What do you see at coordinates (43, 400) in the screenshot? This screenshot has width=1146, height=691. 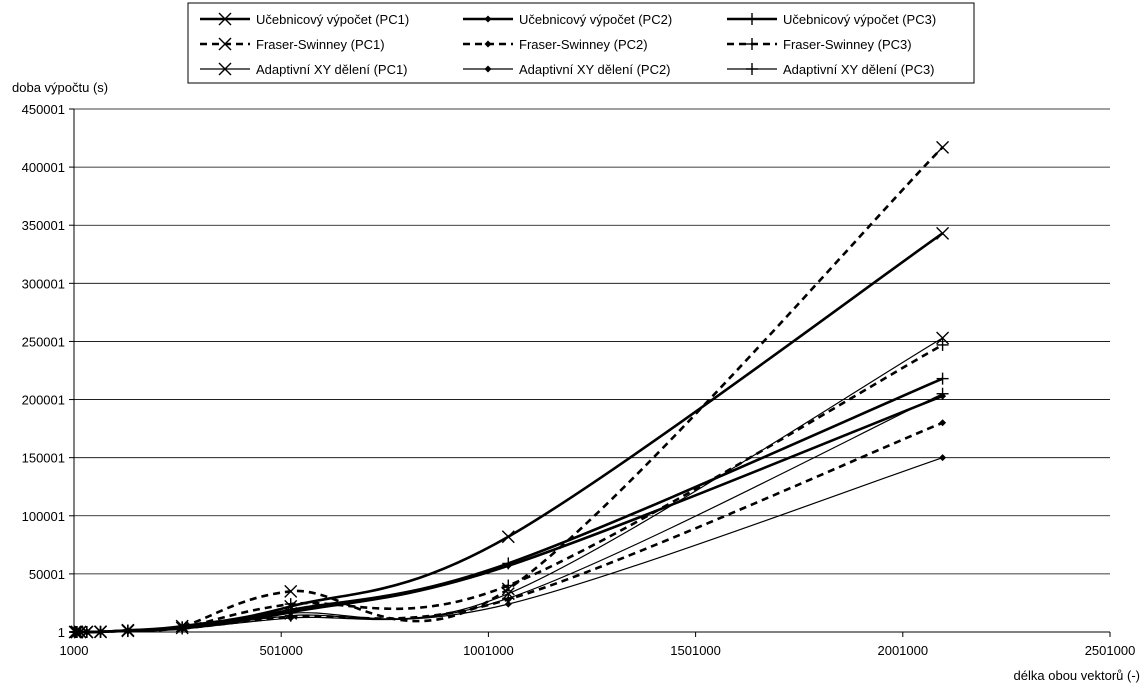 I see `y-tick-label-4: 200001` at bounding box center [43, 400].